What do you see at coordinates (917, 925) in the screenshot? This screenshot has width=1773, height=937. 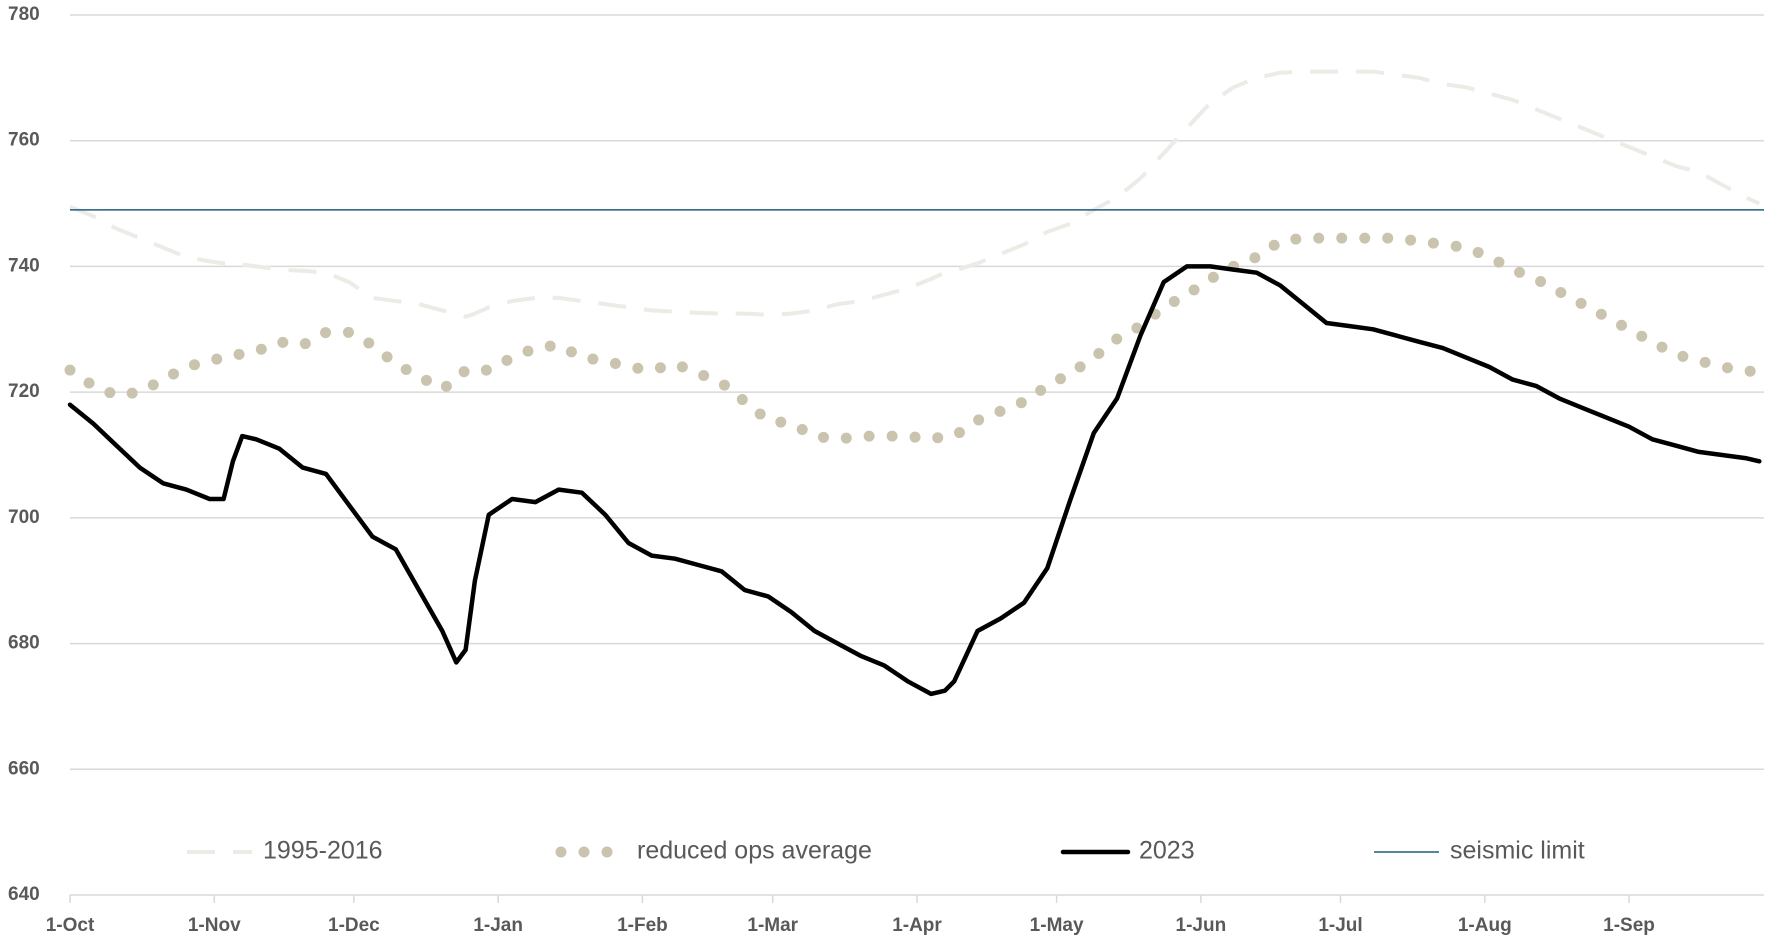 I see `x-tick-label: 1-Apr` at bounding box center [917, 925].